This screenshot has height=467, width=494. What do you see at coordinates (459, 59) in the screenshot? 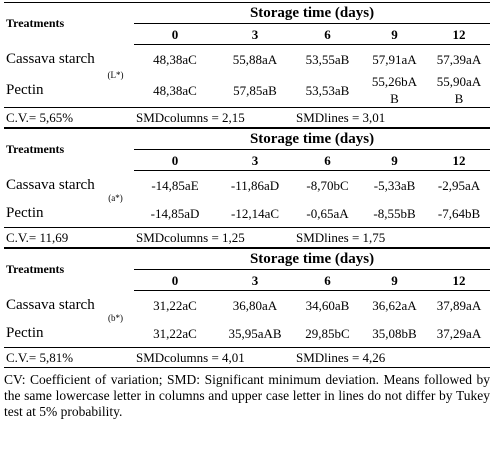
I see `cell-value: 57,39aA` at bounding box center [459, 59].